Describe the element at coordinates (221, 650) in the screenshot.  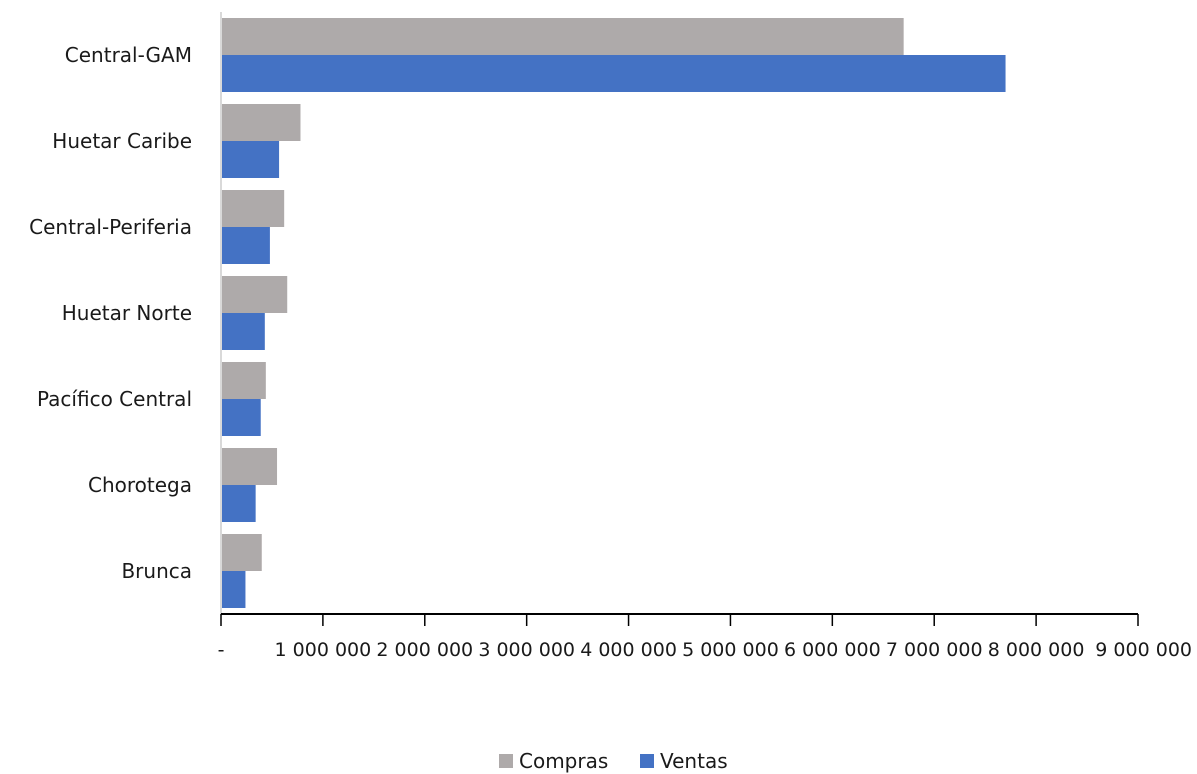
I see `x-tick-label: -` at that location.